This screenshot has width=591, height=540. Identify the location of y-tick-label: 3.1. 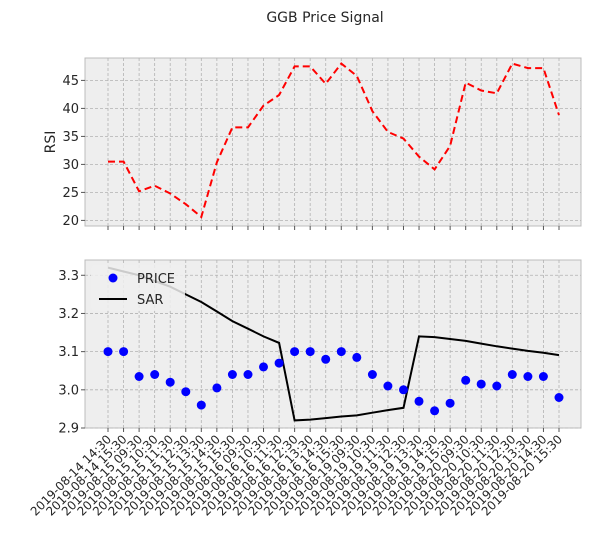
(68, 352).